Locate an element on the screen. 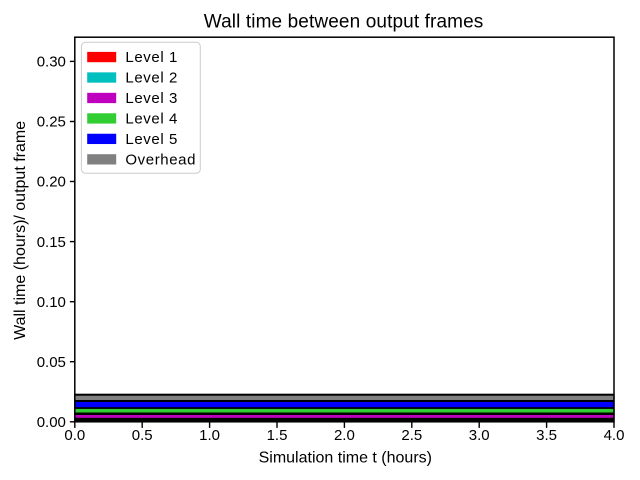 This screenshot has height=480, width=640. svg-text: 2.0 is located at coordinates (344, 435).